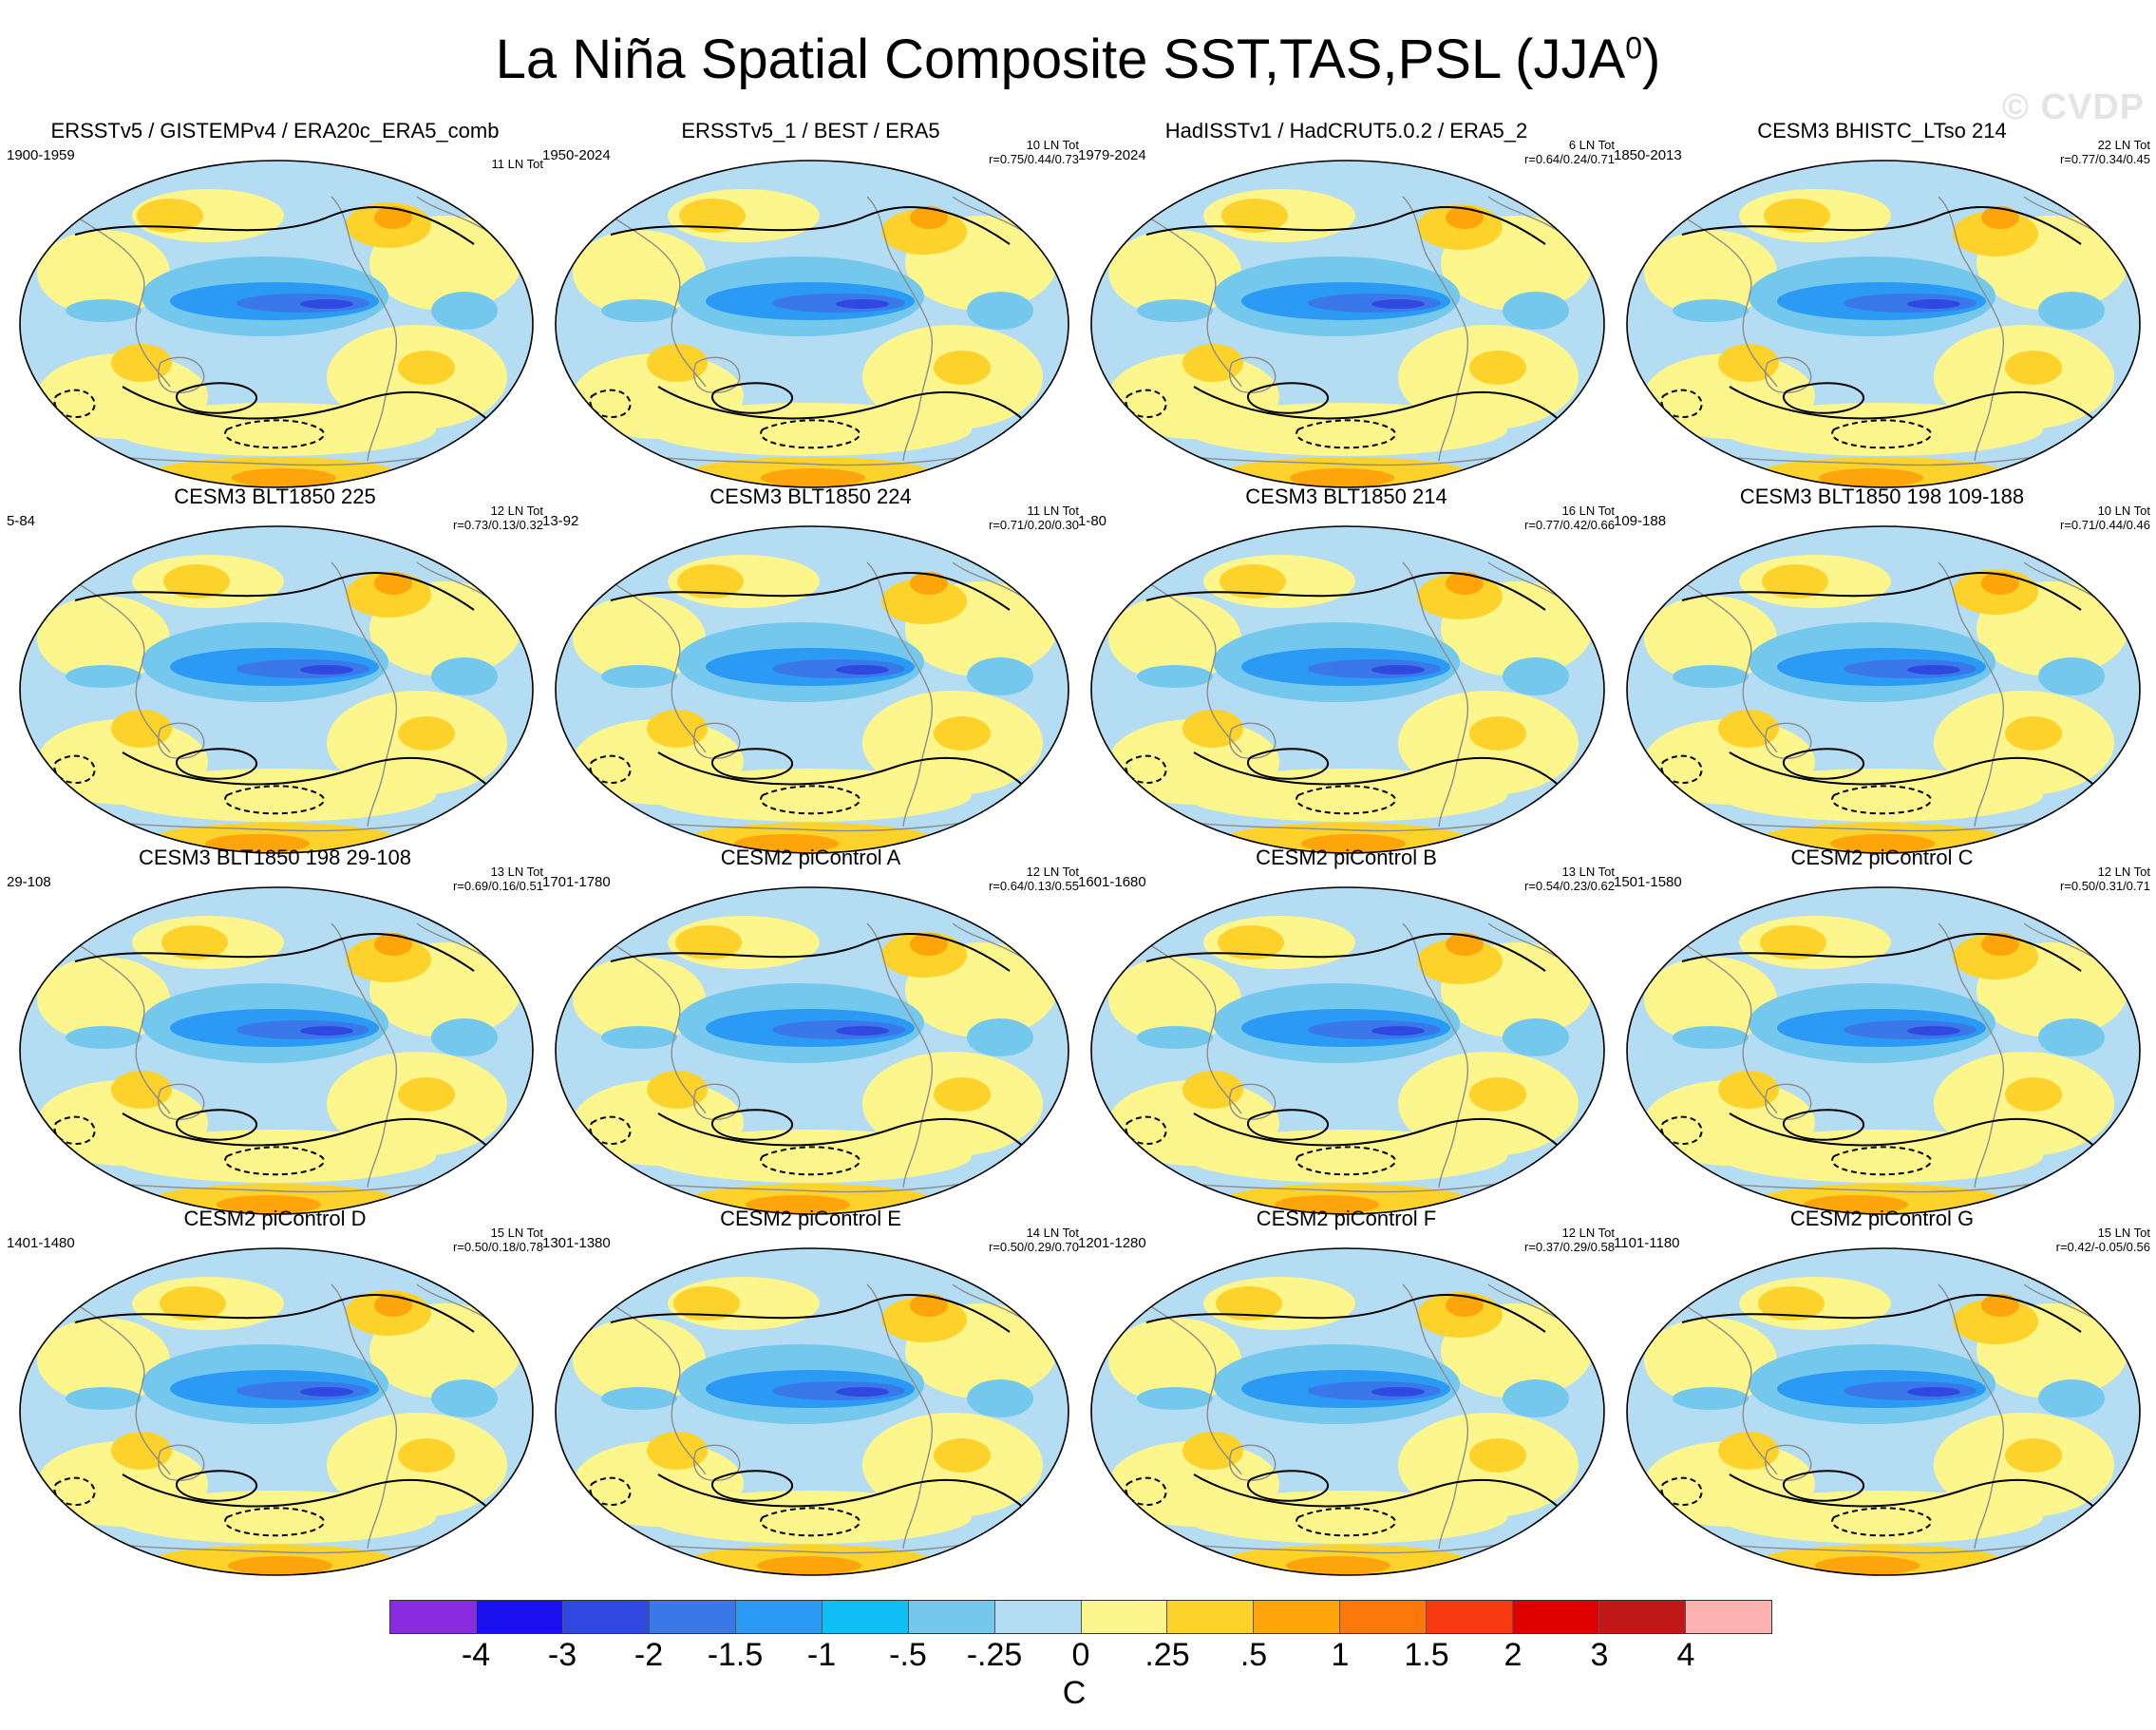 The height and width of the screenshot is (1730, 2156). I want to click on panel-stats: 12 LN Tot r=0.73/0.13/0.32, so click(498, 518).